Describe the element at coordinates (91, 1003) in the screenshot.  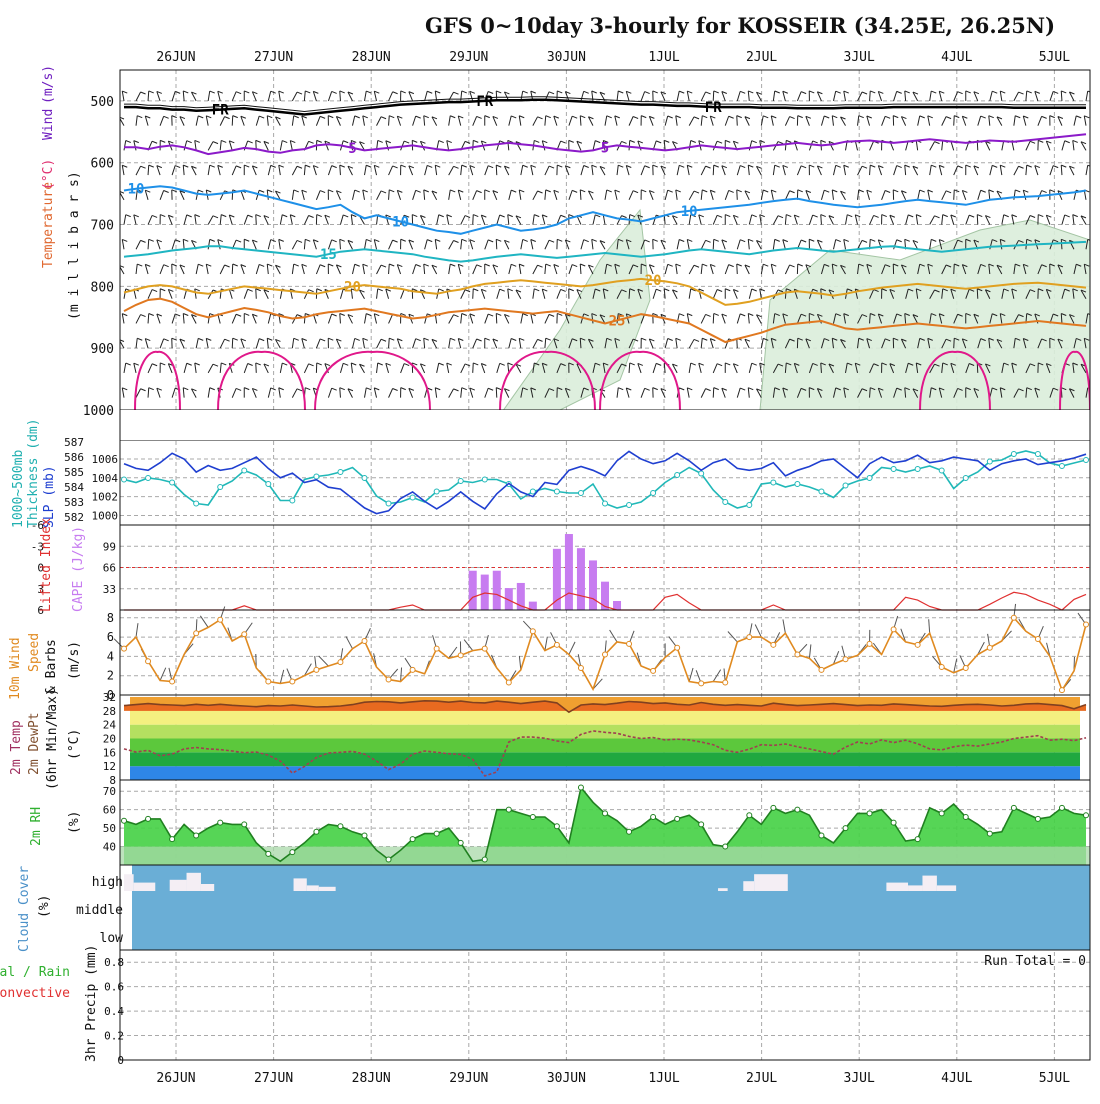
I see `precip-unit-label: 3hr Precip (mm)` at that location.